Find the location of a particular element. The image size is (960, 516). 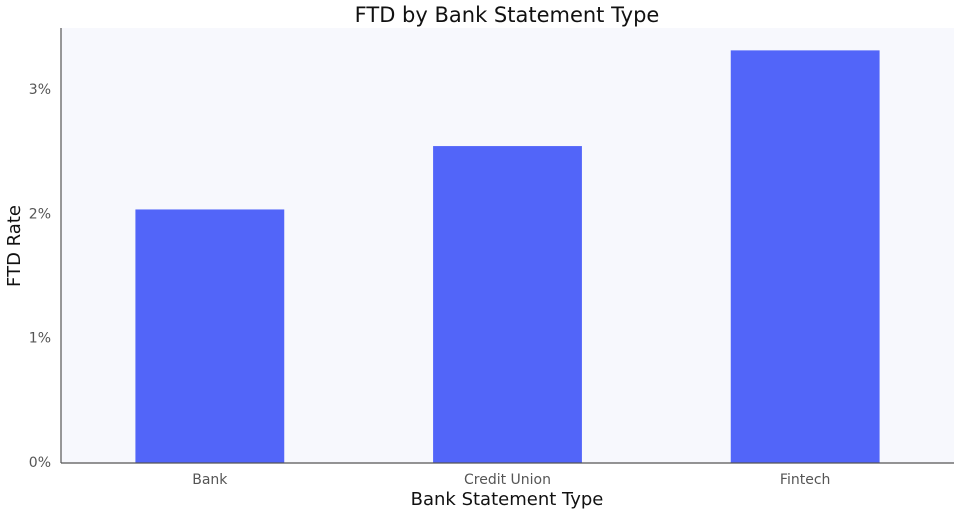

y-tick-label: 3% is located at coordinates (40, 90).